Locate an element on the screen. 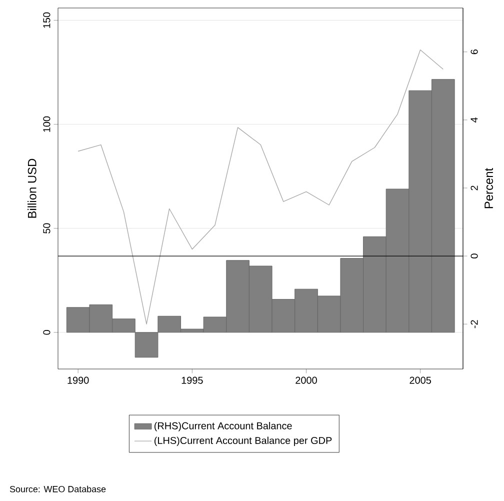 The height and width of the screenshot is (501, 504). y-axis-title: Billion USD is located at coordinates (32, 188).